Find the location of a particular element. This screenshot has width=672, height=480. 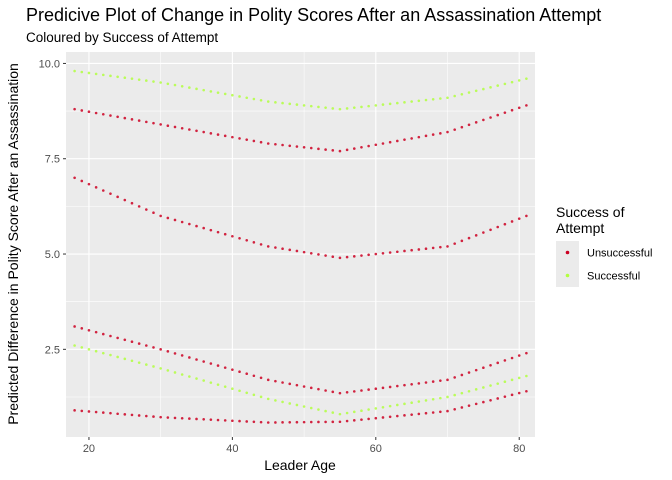

y-axis-ticks: 2.5 5.0 7.5 10.0 is located at coordinates (52, 207).